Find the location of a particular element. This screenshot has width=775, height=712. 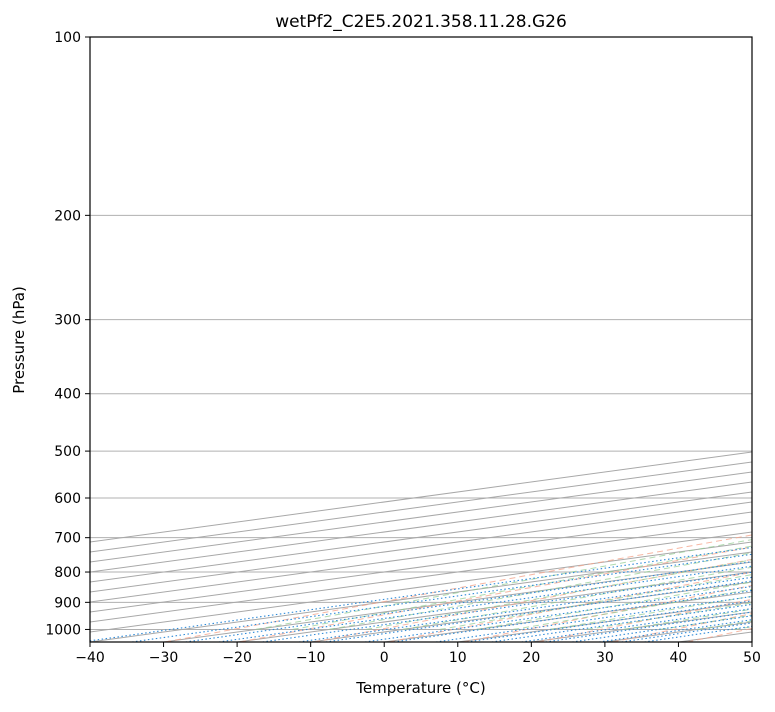

y-axis-label: Pressure (hPa) is located at coordinates (19, 340).